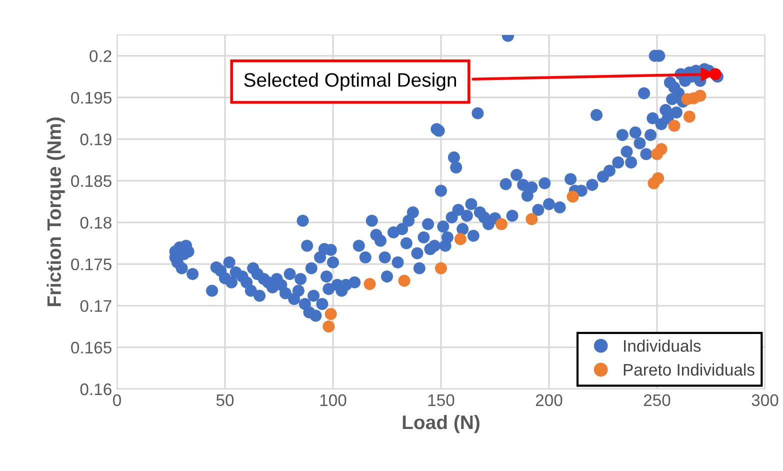 This screenshot has height=471, width=783. Describe the element at coordinates (350, 81) in the screenshot. I see `annotation: Selected Optimal Design` at that location.